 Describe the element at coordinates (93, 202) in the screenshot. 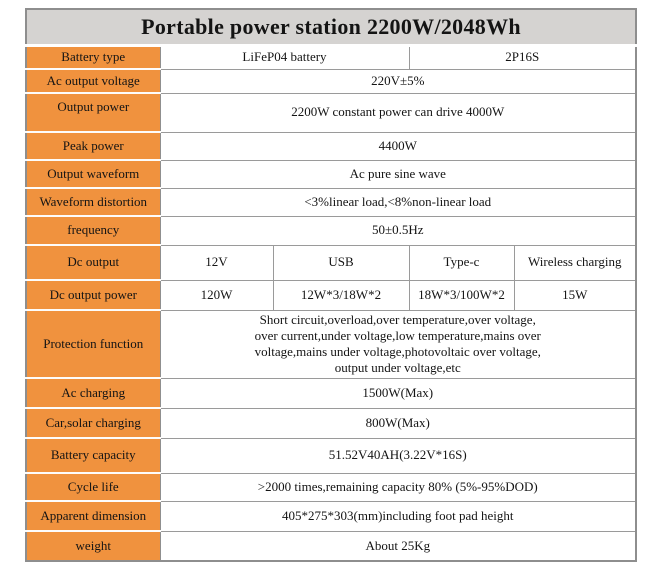

I see `row-label-waveform-distortion: Waveform distortion` at that location.